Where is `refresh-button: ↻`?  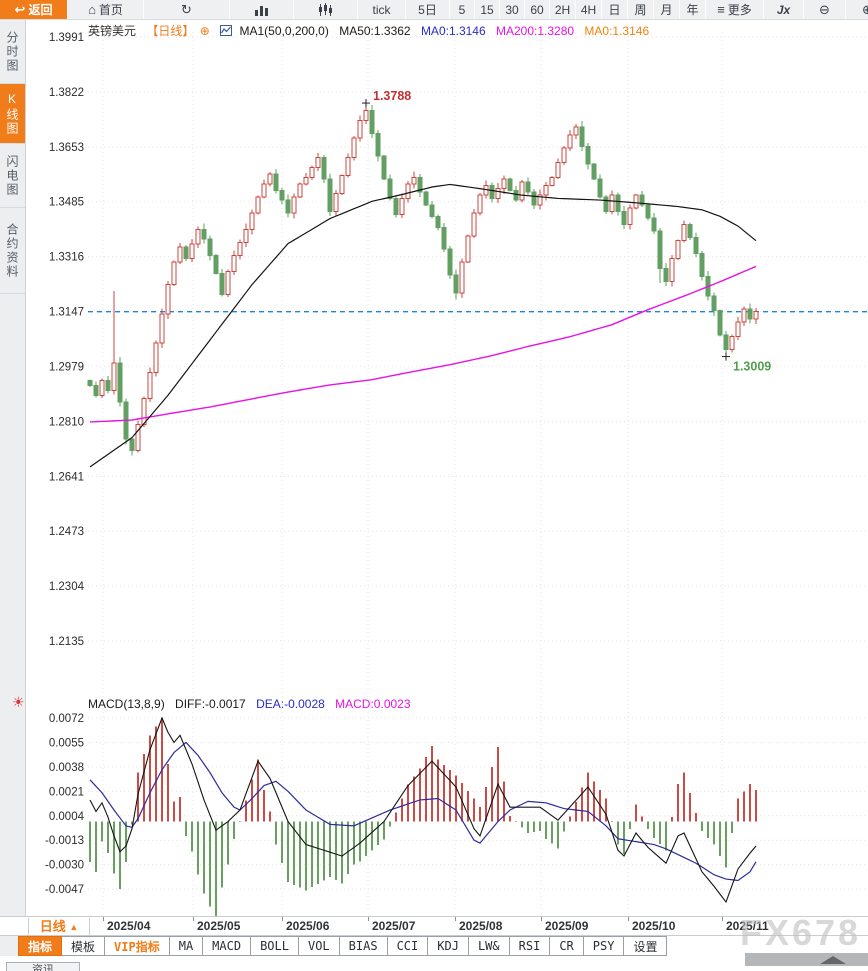 refresh-button: ↻ is located at coordinates (187, 9).